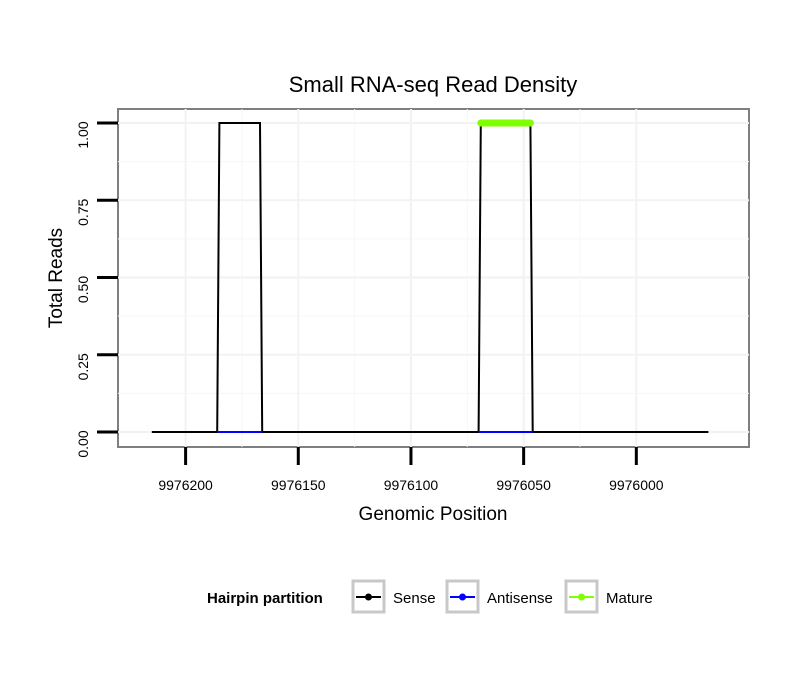  I want to click on y-tick-label: 0.50, so click(83, 289).